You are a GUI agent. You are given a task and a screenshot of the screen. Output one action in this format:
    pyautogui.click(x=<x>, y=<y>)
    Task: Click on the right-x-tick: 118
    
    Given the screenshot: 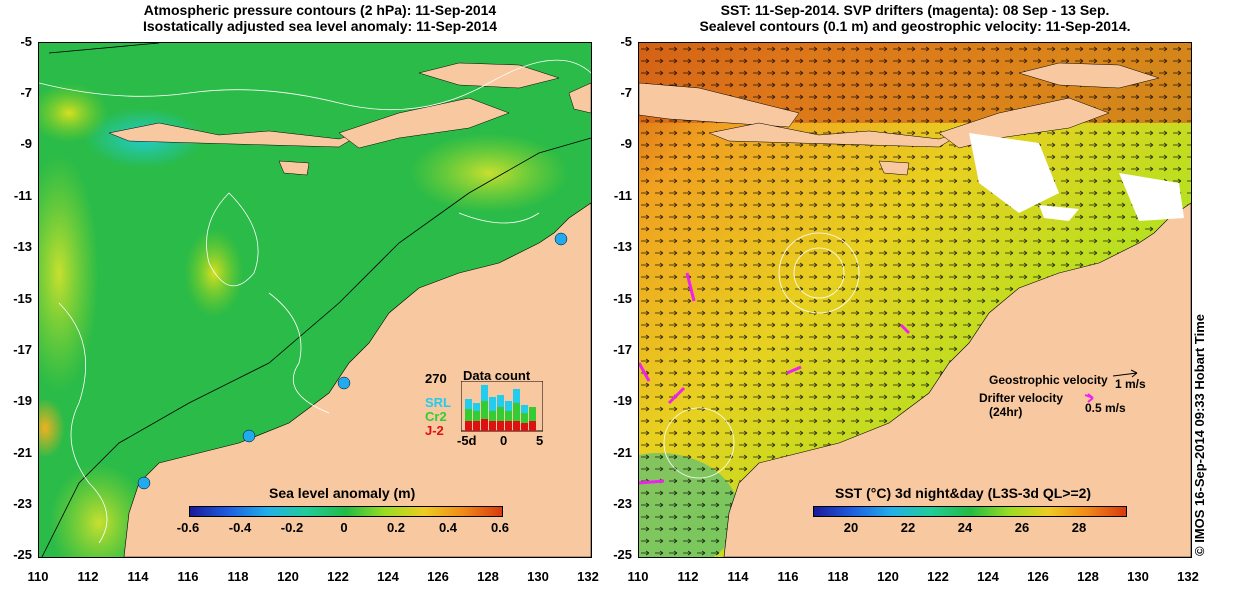 What is the action you would take?
    pyautogui.click(x=838, y=576)
    